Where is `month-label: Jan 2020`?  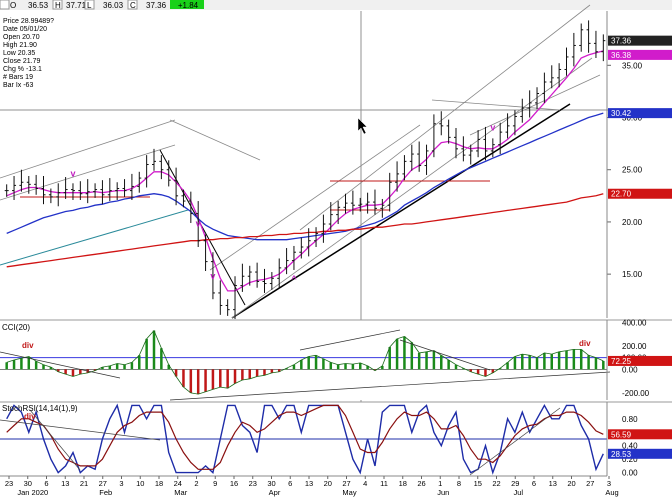 month-label: Jan 2020 is located at coordinates (32, 492).